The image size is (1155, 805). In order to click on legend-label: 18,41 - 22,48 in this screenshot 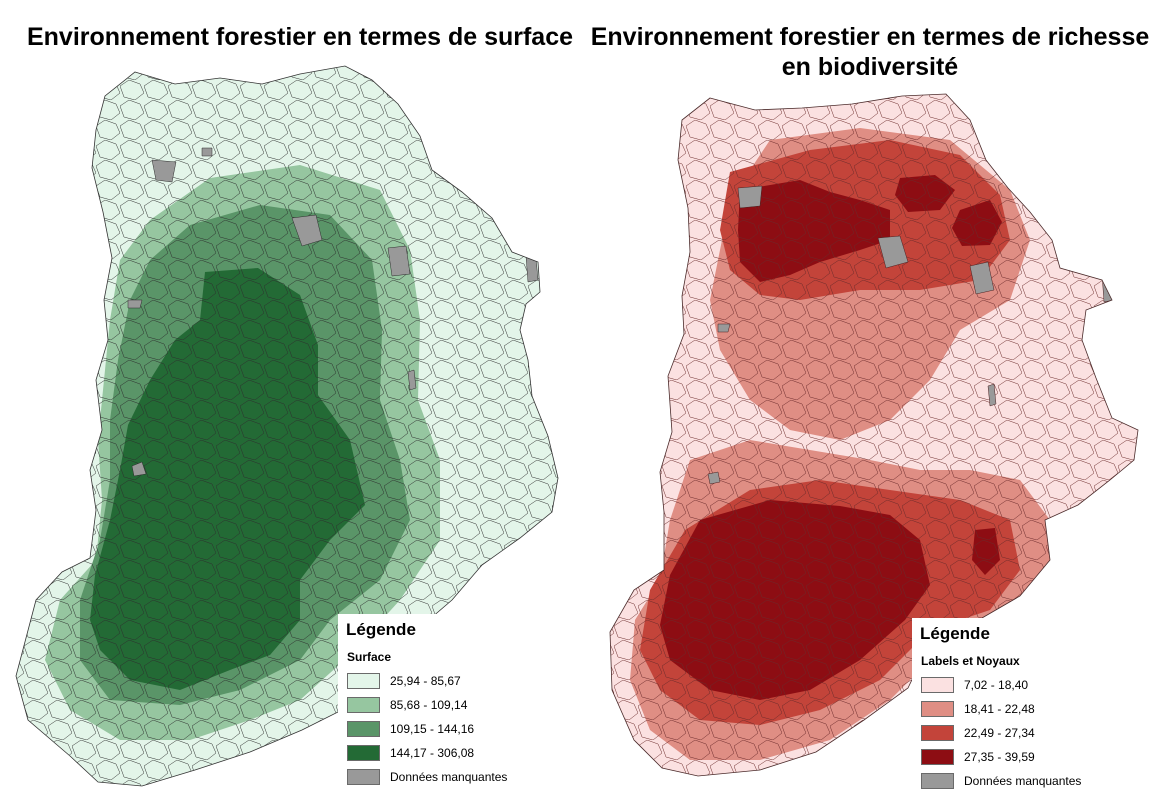, I will do `click(999, 709)`.